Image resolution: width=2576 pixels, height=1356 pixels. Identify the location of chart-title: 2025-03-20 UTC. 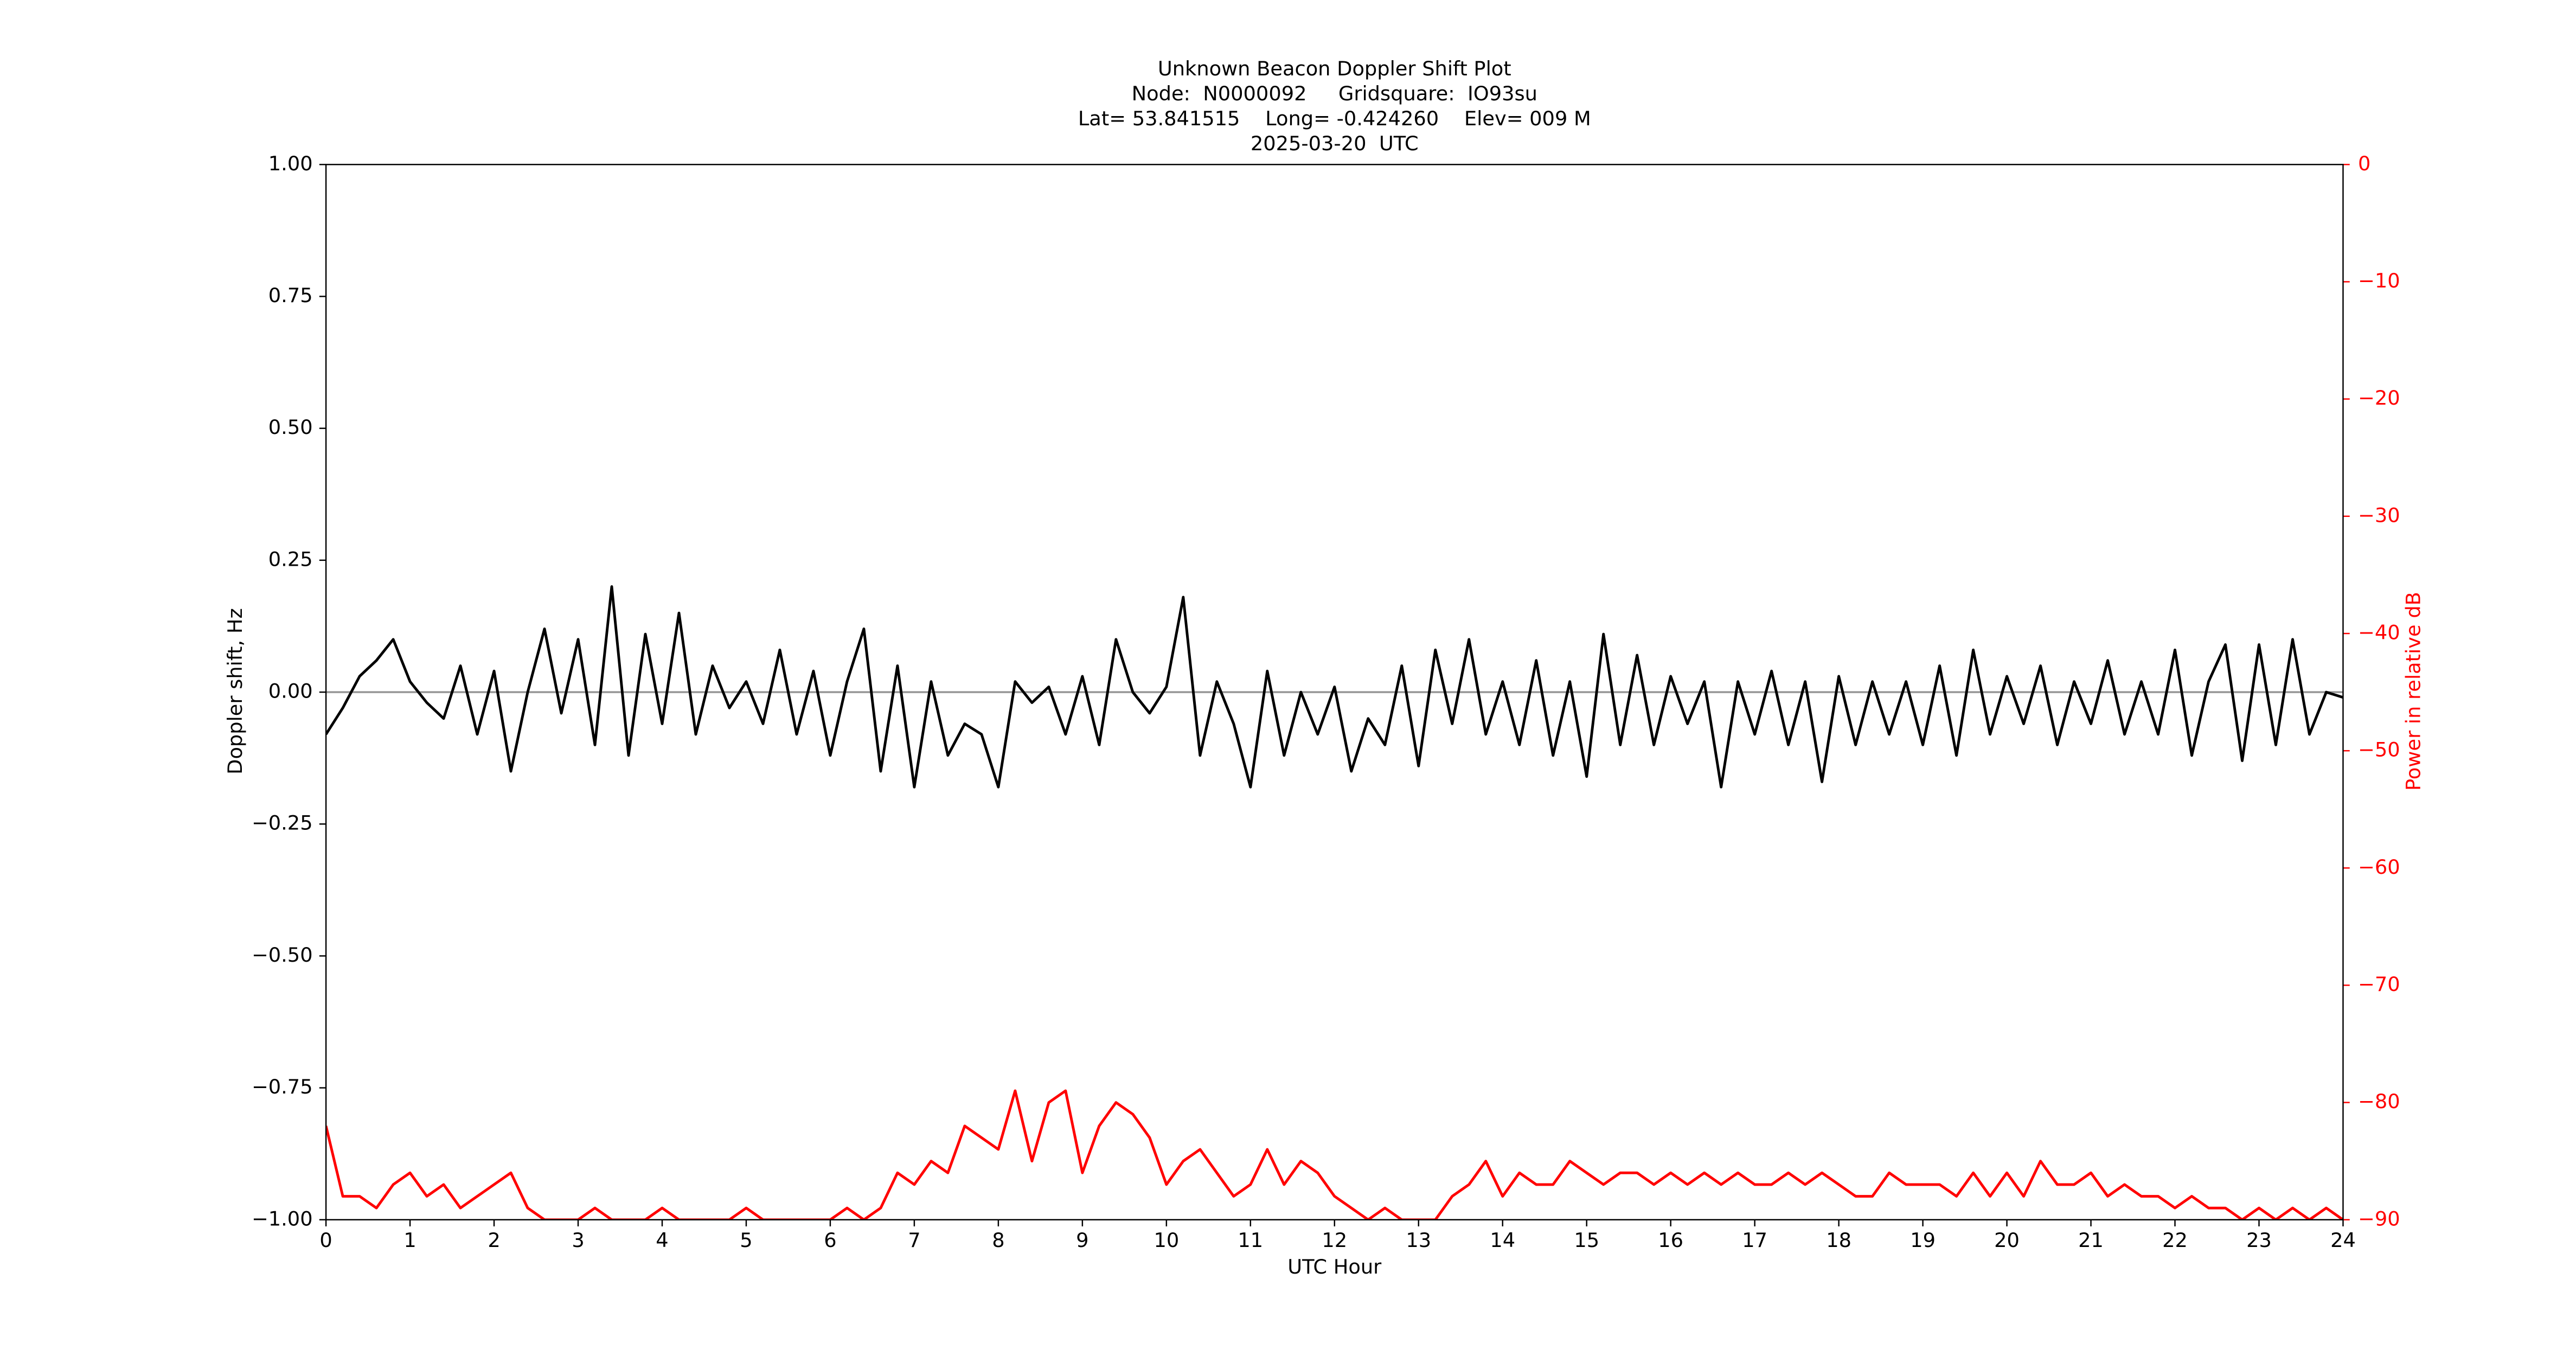
(1335, 143).